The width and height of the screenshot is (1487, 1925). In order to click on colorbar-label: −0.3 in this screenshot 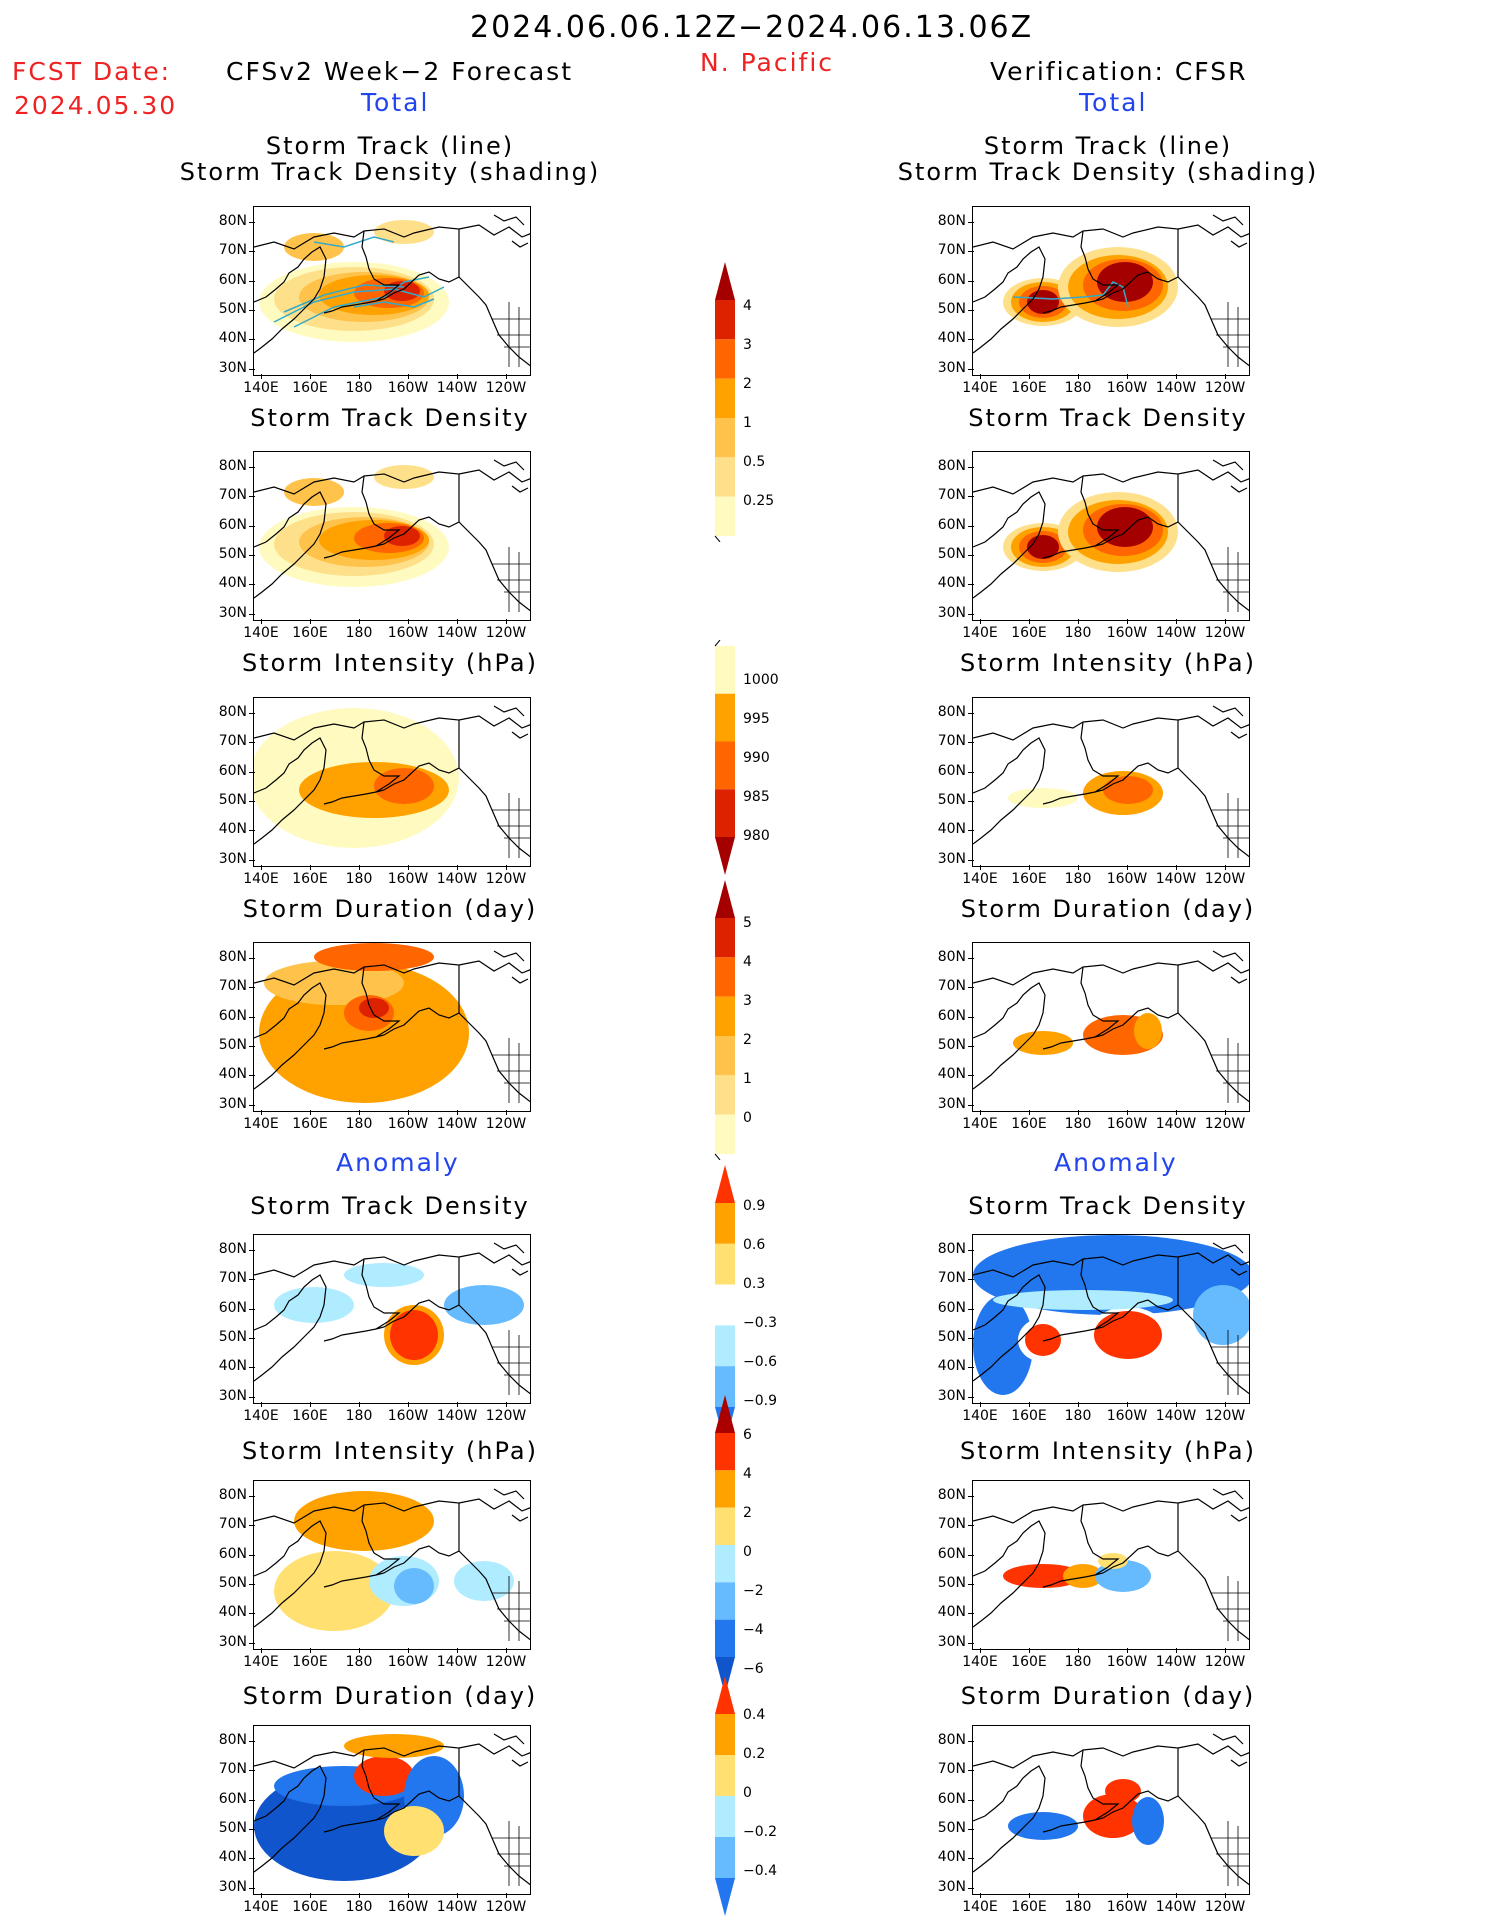, I will do `click(760, 1323)`.